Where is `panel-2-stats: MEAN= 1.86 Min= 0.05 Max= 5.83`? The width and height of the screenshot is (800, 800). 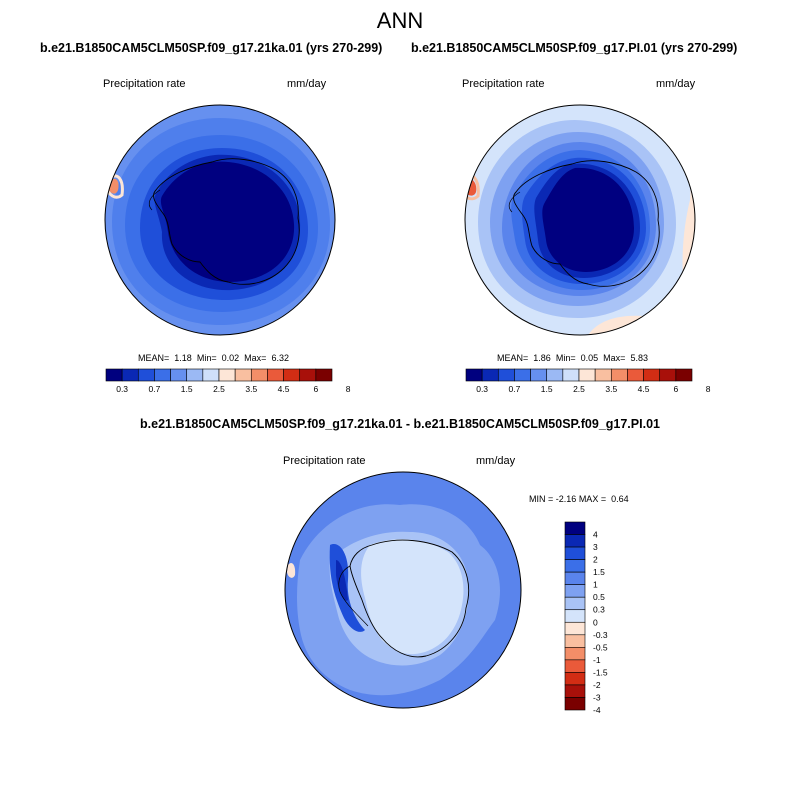 panel-2-stats: MEAN= 1.86 Min= 0.05 Max= 5.83 is located at coordinates (572, 358).